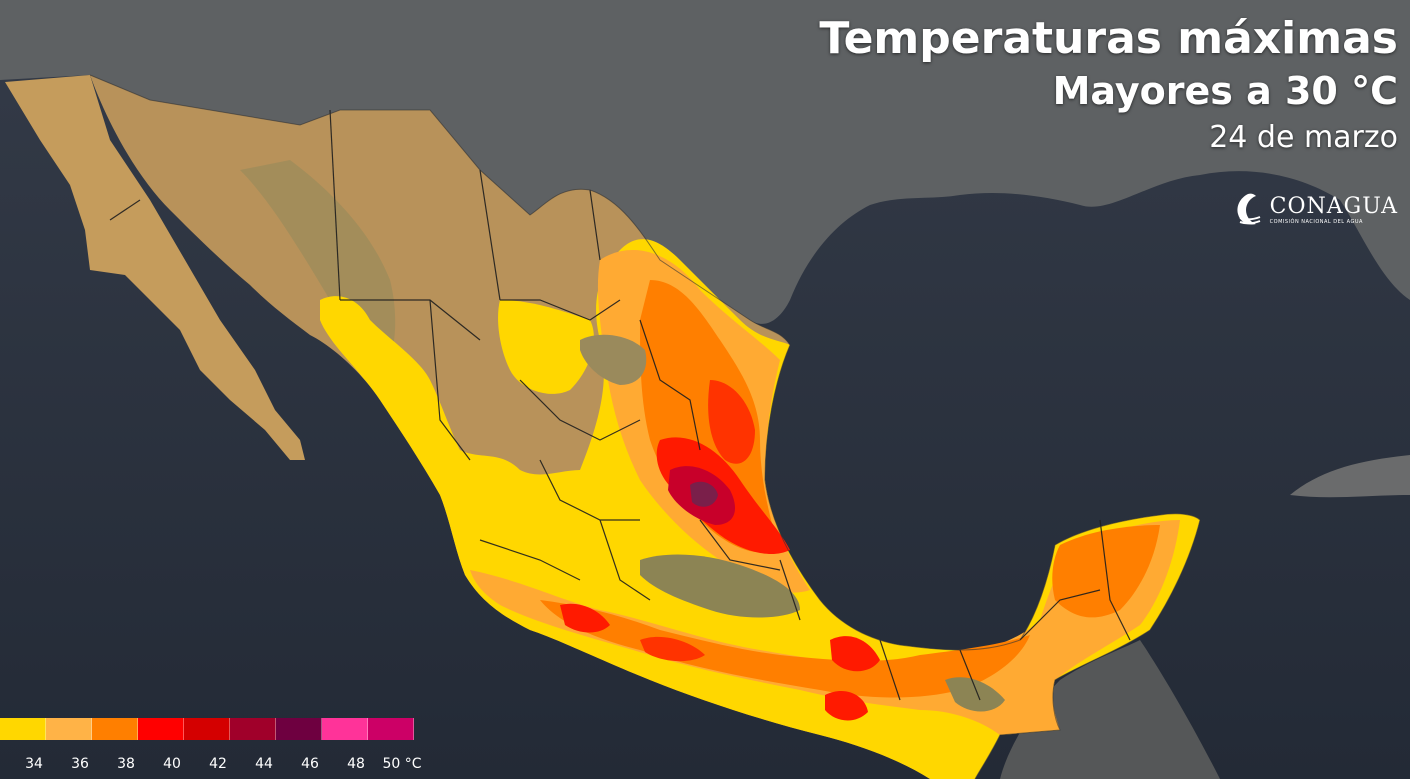 This screenshot has width=1410, height=779. Describe the element at coordinates (1110, 709) in the screenshot. I see `central-america-land` at that location.